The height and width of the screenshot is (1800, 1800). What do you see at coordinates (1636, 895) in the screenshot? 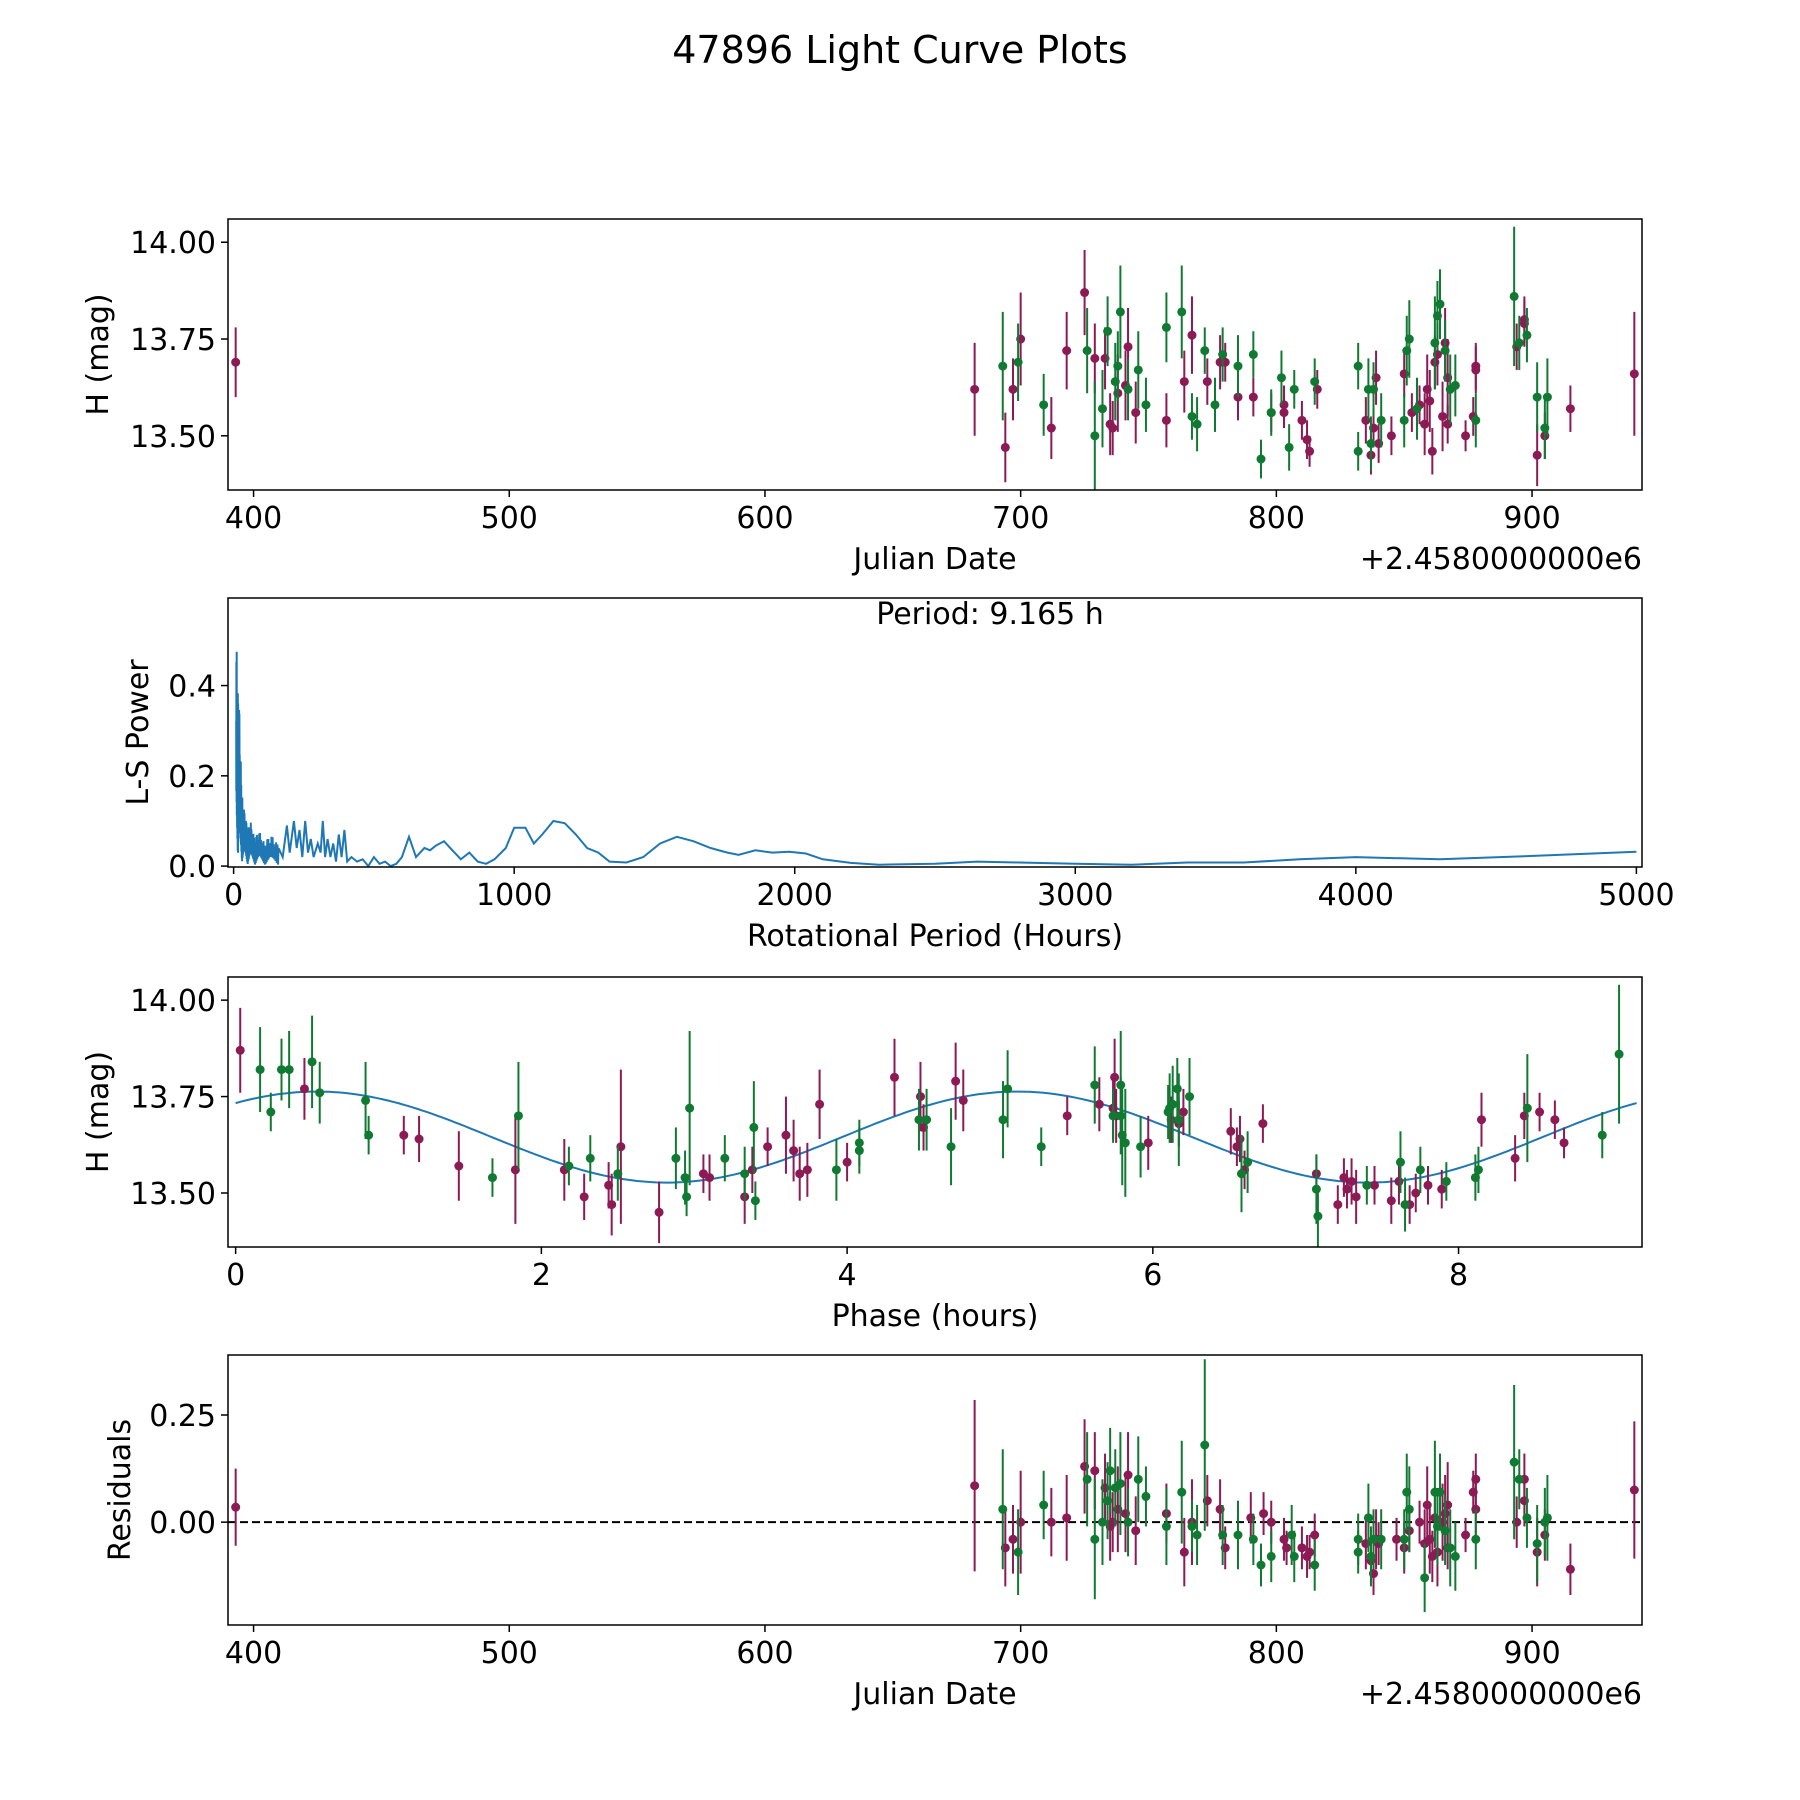
I see `x-tick-label: 5000` at bounding box center [1636, 895].